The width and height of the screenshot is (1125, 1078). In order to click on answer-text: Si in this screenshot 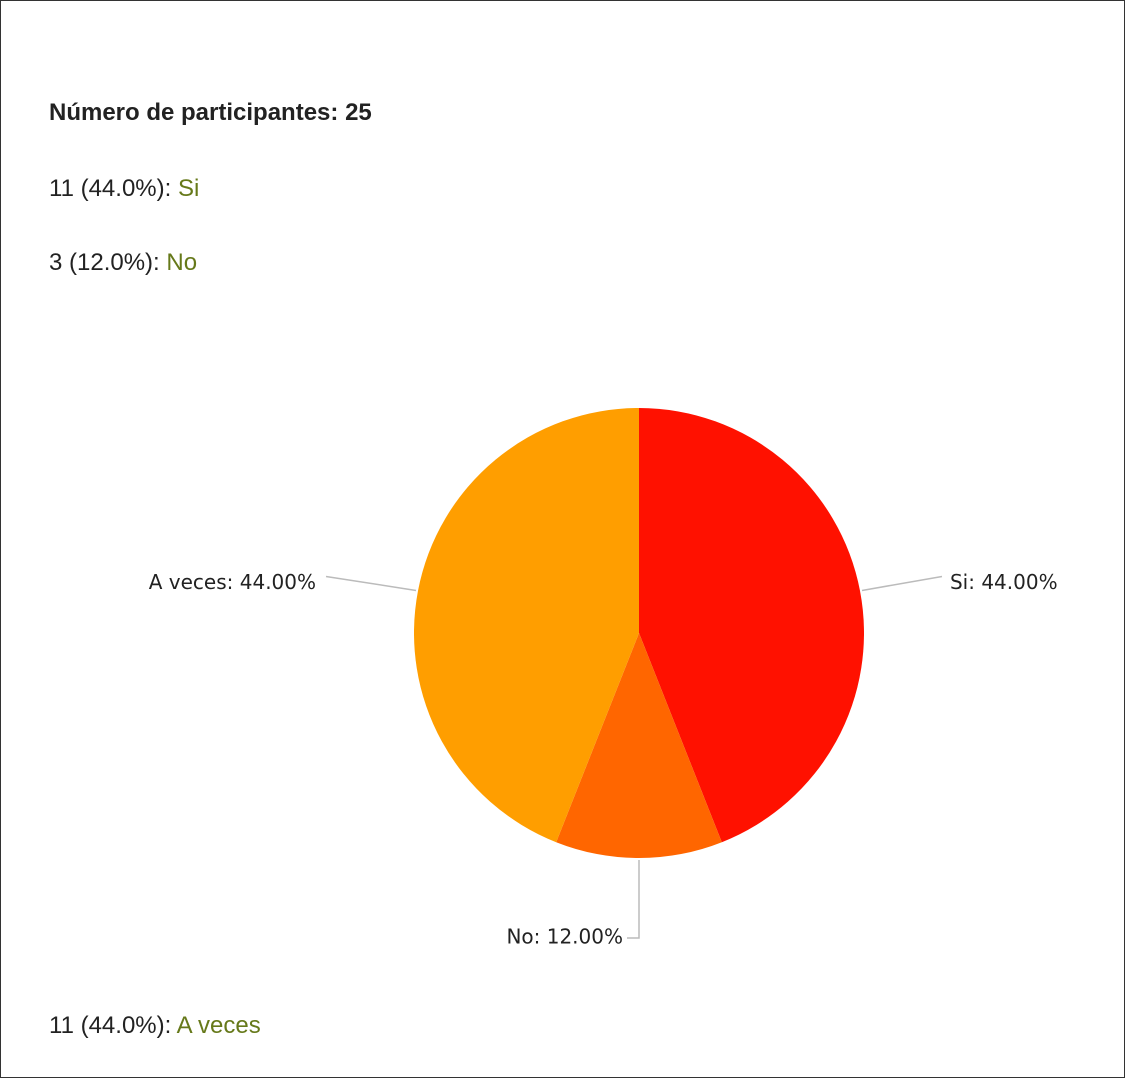, I will do `click(188, 188)`.